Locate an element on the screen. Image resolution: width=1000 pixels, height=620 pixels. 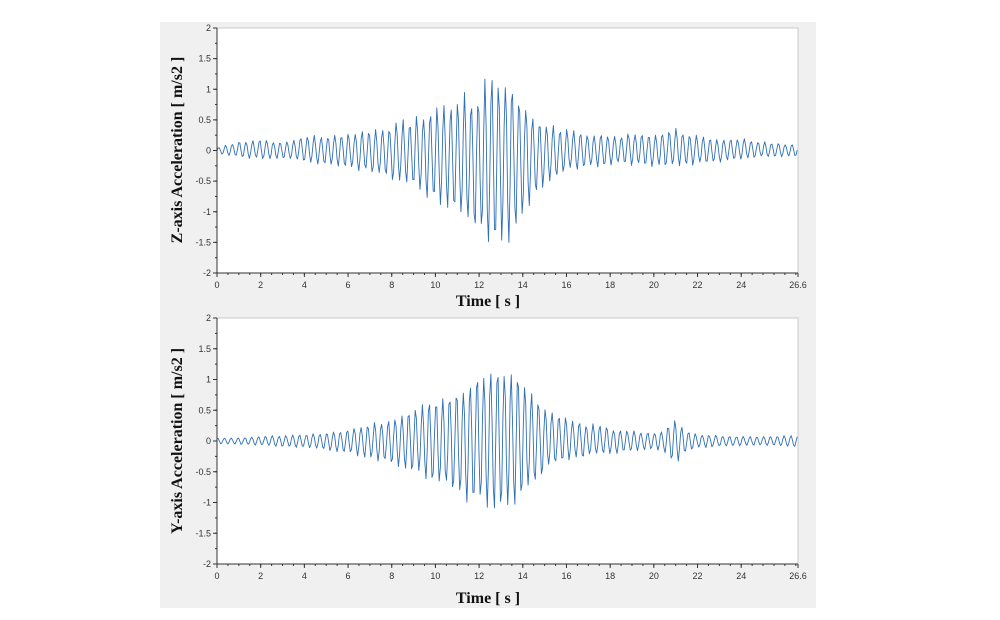
y-axis-y-tick-label: 0 is located at coordinates (208, 441).